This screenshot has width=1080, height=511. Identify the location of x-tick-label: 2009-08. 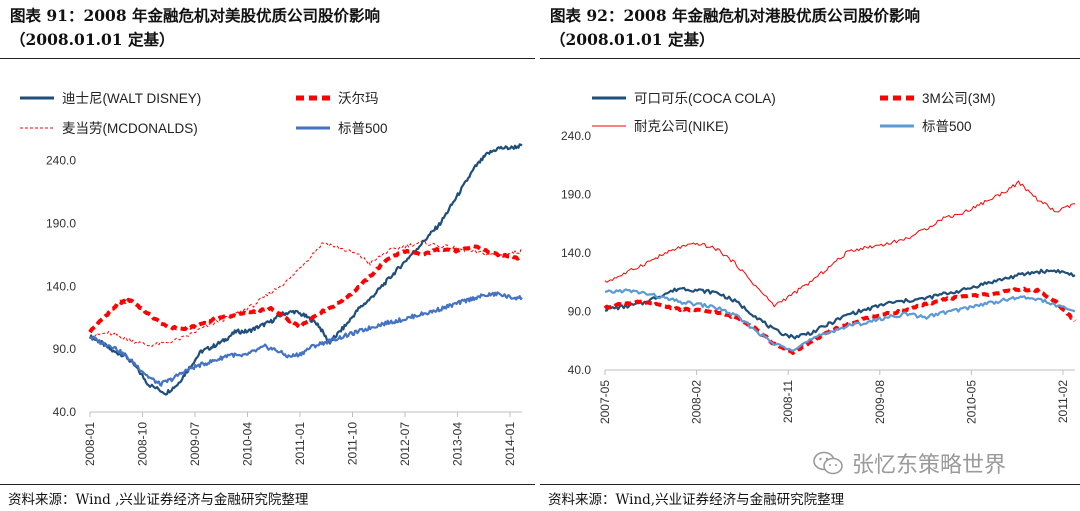
(880, 402).